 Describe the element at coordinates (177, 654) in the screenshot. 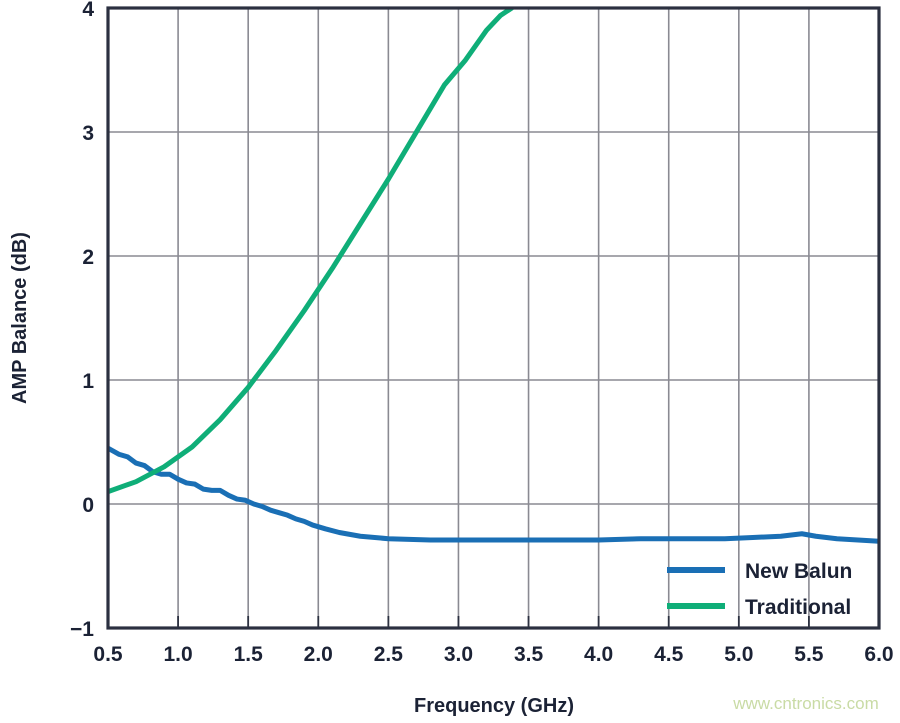

I see `x-tick-label: 1.0` at that location.